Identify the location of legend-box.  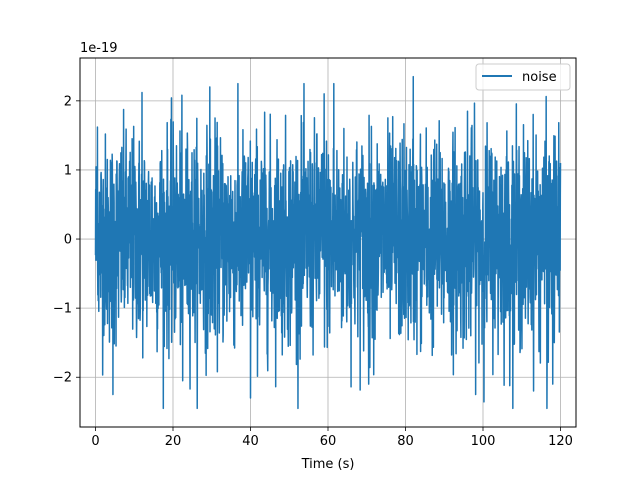
(523, 77).